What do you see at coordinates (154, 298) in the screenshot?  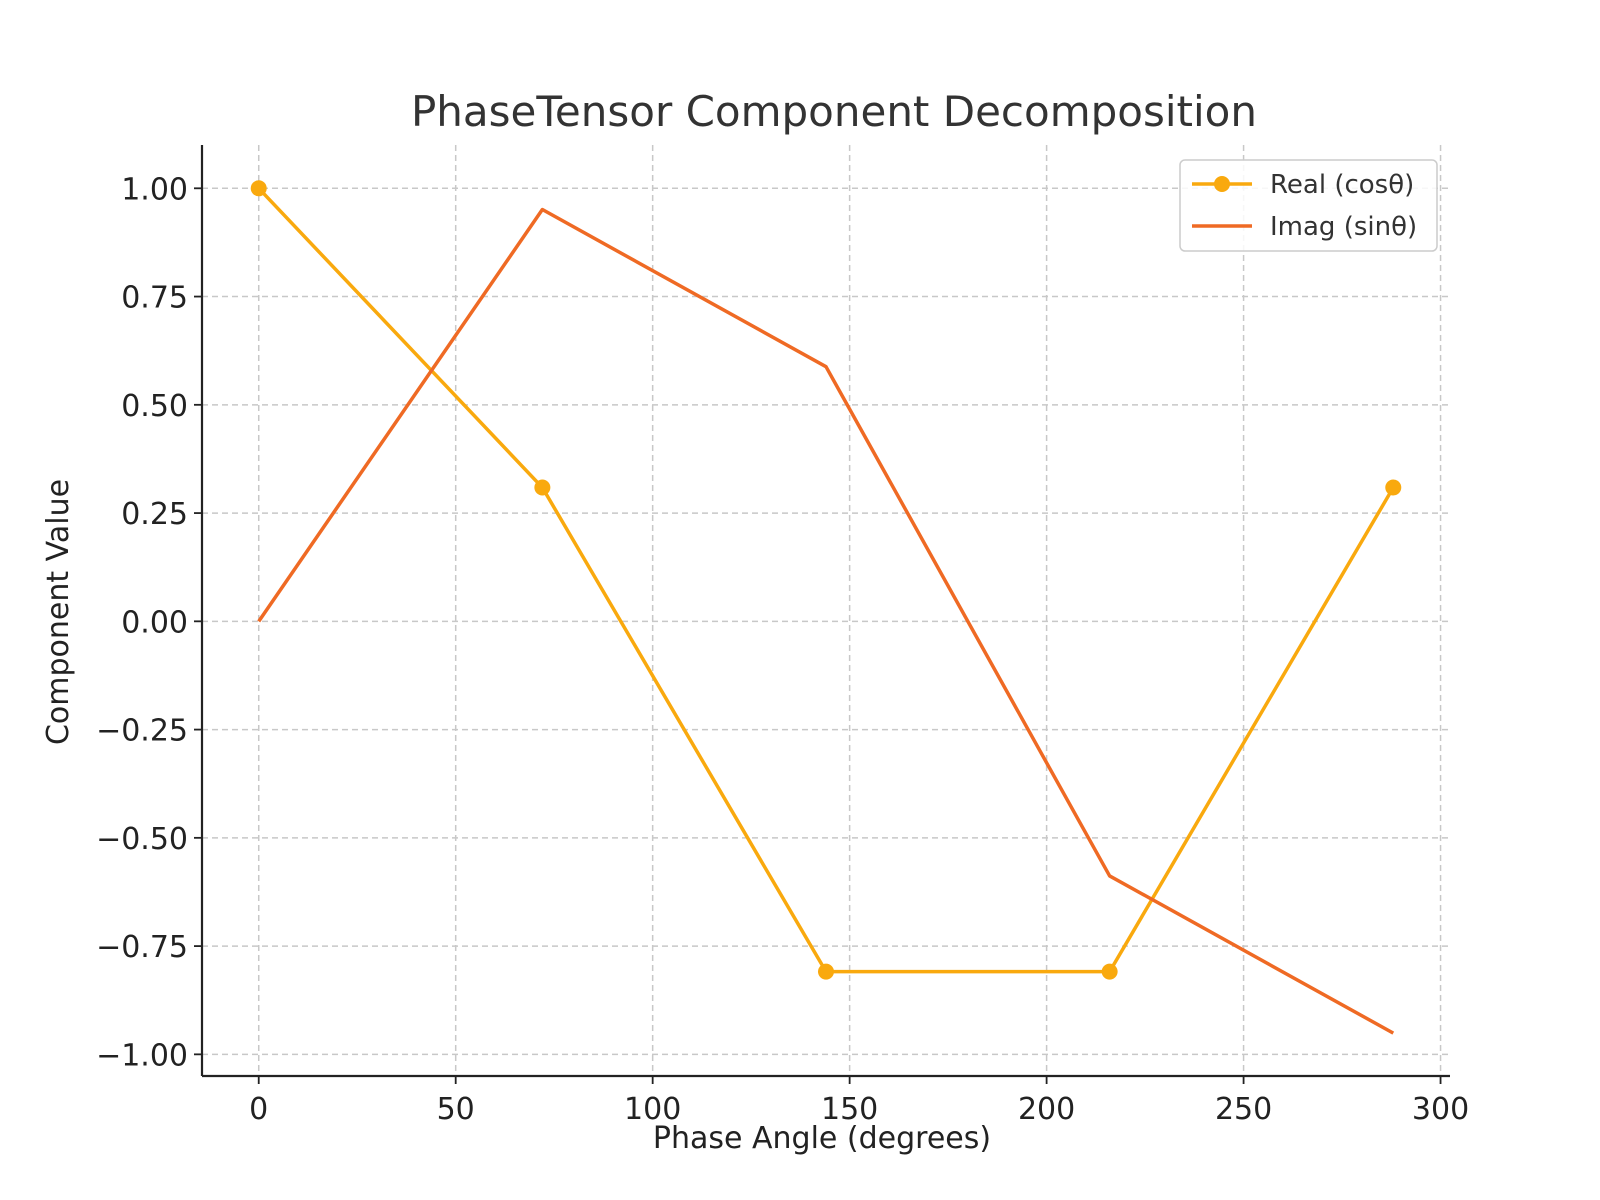 I see `y-tick-label: 0.75` at bounding box center [154, 298].